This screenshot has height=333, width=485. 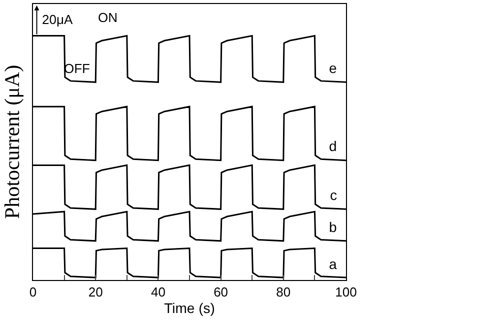 What do you see at coordinates (189, 308) in the screenshot?
I see `x-axis-title: Time (s)` at bounding box center [189, 308].